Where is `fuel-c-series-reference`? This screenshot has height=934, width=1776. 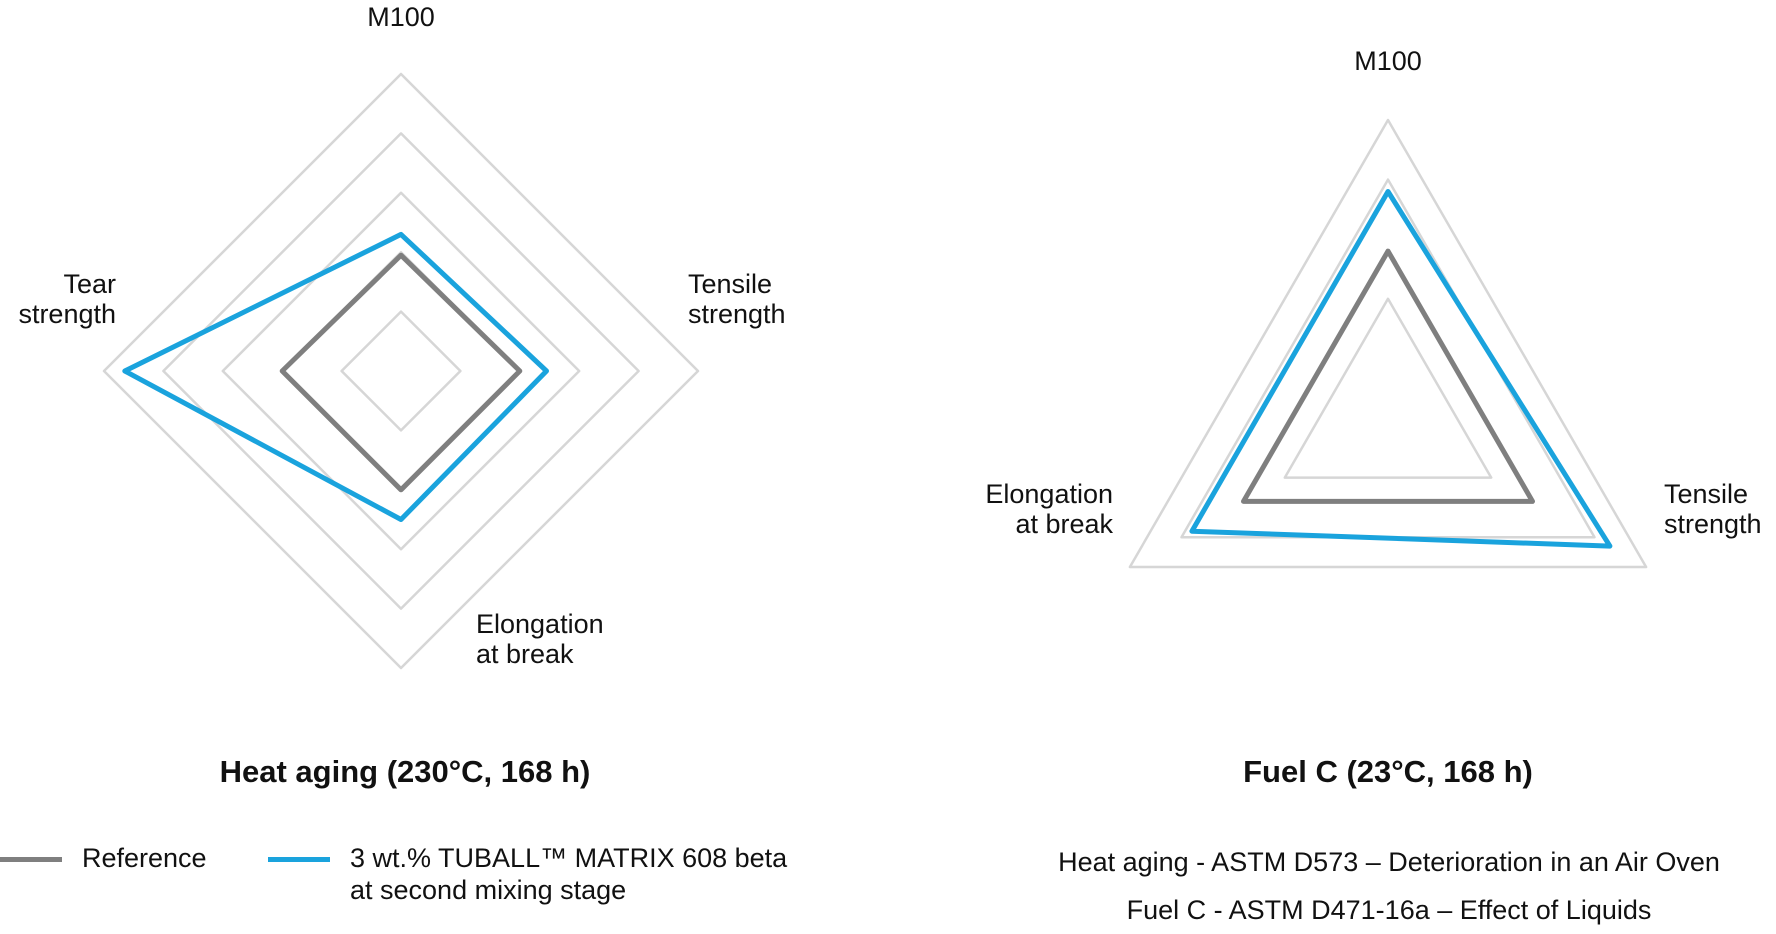
fuel-c-series-reference is located at coordinates (1388, 376).